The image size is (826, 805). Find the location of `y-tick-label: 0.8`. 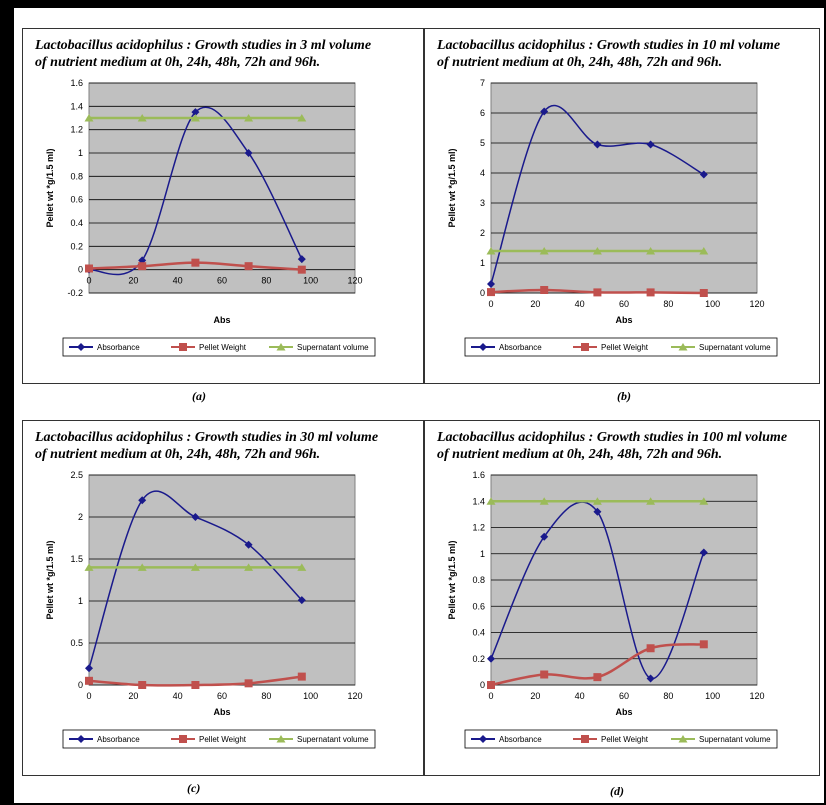

y-tick-label: 0.8 is located at coordinates (76, 176).